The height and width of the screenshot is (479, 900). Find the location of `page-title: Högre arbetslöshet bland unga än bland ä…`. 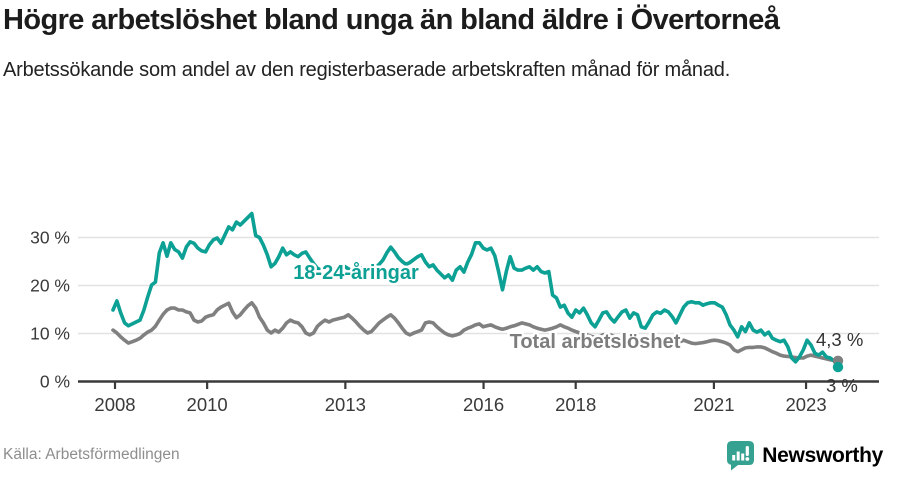

page-title: Högre arbetslöshet bland unga än bland ä… is located at coordinates (391, 20).